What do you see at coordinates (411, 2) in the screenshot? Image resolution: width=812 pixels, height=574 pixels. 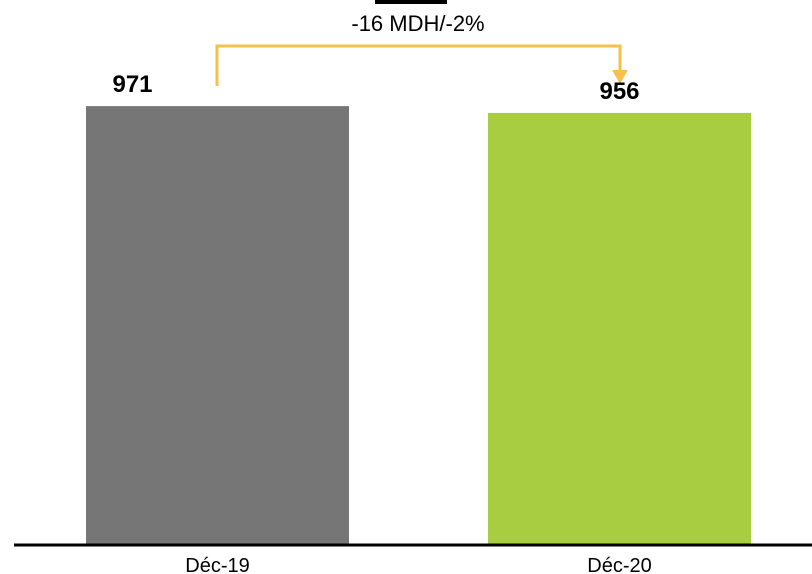 I see `top-decor-line` at bounding box center [411, 2].